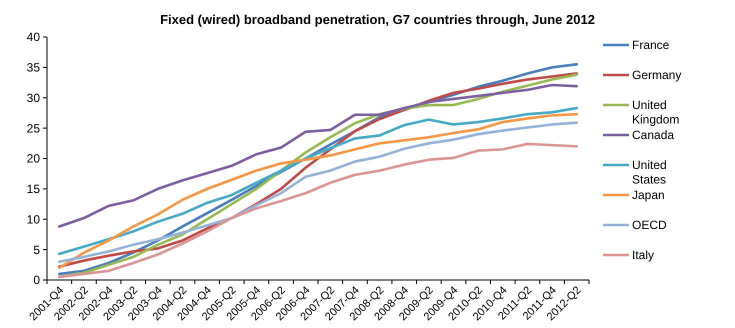 The width and height of the screenshot is (735, 328). Describe the element at coordinates (643, 255) in the screenshot. I see `legend-label: Italy` at that location.